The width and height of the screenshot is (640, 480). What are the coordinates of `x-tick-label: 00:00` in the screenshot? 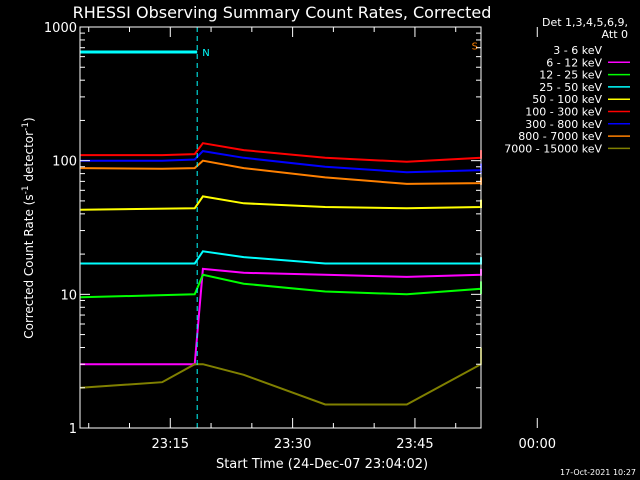 It's located at (537, 444).